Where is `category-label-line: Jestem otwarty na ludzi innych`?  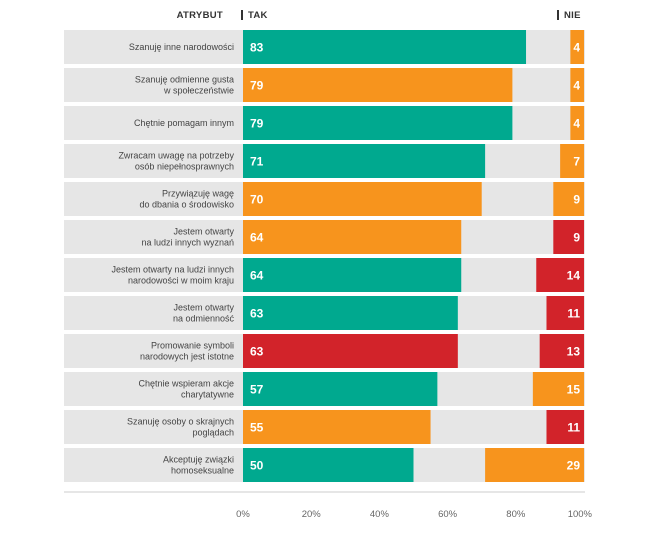
category-label-line: Jestem otwarty na ludzi innych is located at coordinates (172, 270).